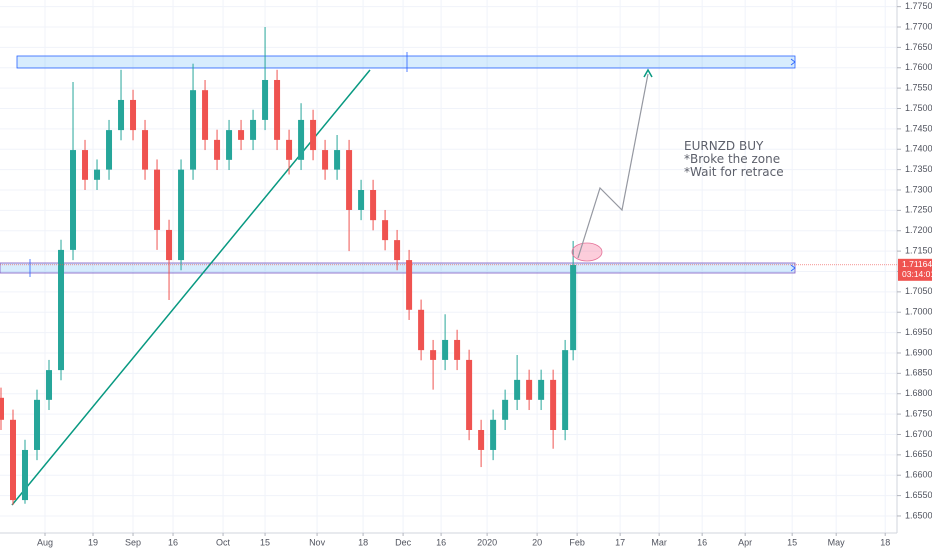  What do you see at coordinates (745, 542) in the screenshot?
I see `x-tick-label: Apr` at bounding box center [745, 542].